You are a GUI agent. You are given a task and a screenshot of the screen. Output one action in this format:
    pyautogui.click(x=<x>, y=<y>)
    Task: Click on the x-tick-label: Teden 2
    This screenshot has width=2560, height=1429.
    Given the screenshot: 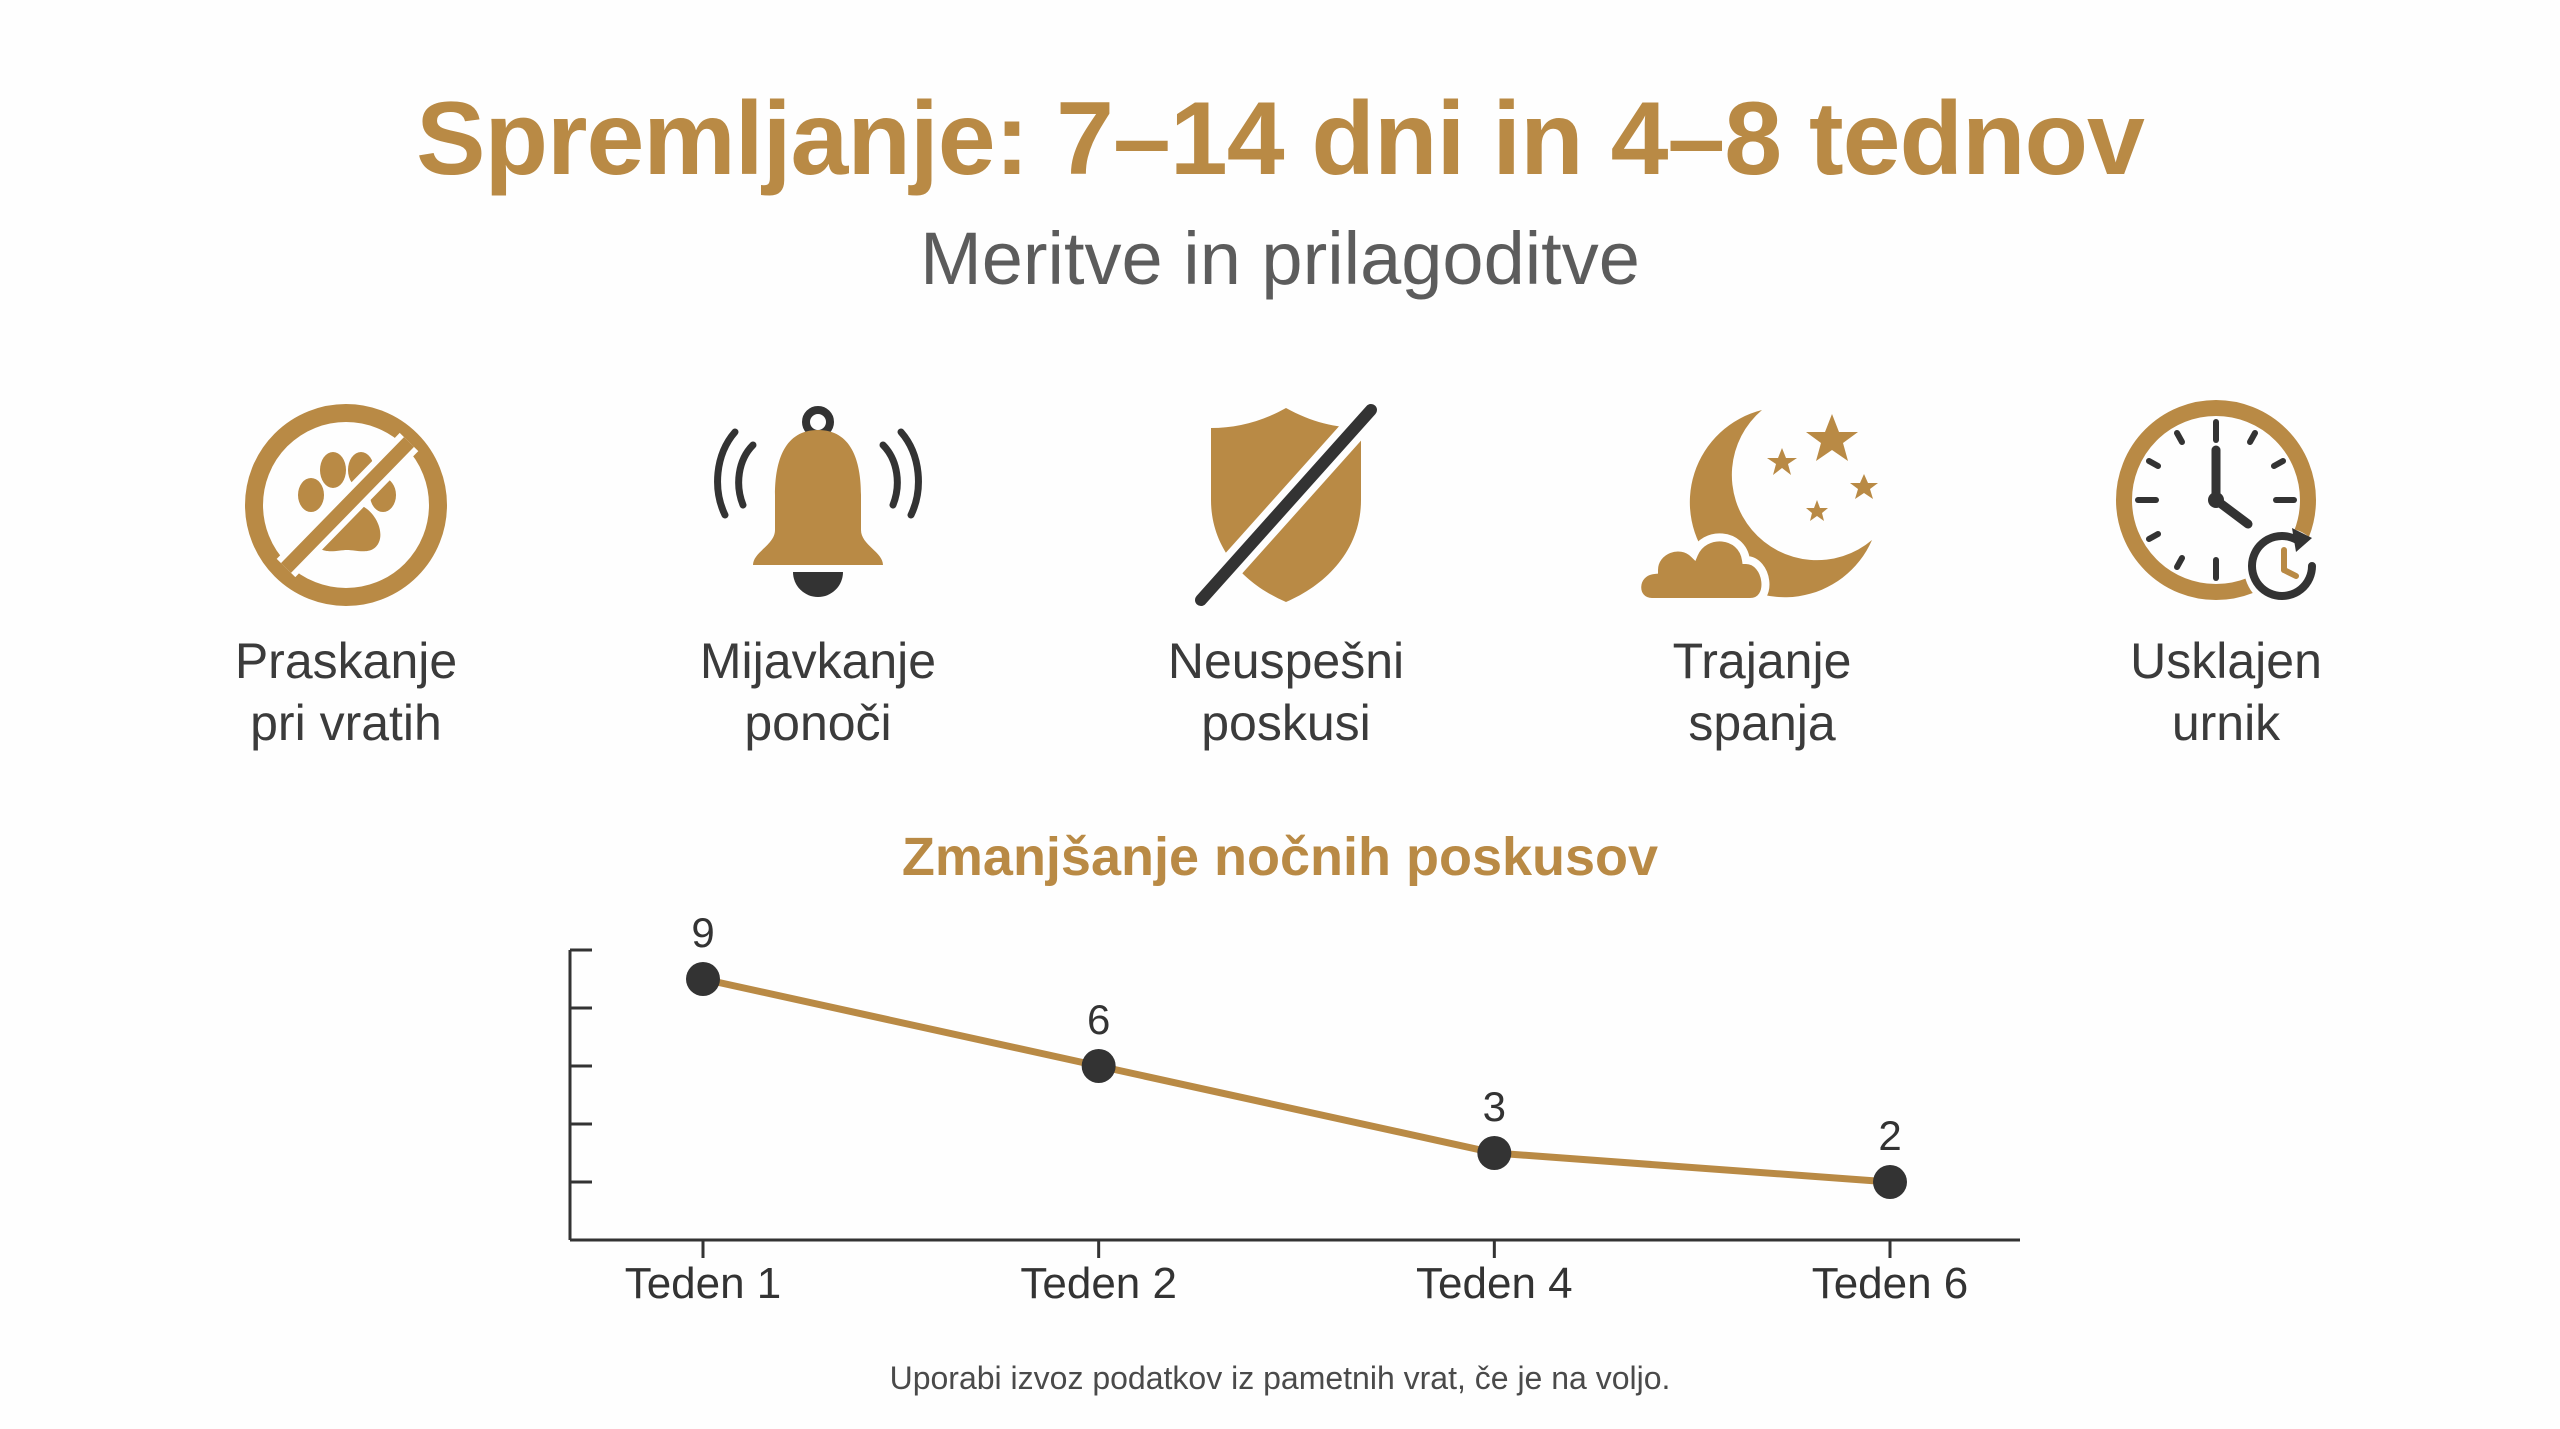 What is the action you would take?
    pyautogui.click(x=1098, y=1283)
    